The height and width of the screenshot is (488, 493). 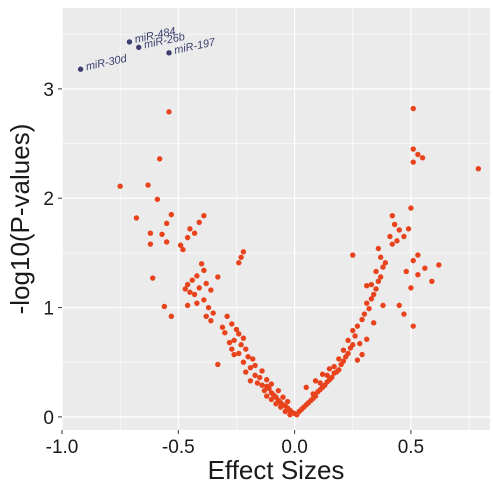 What do you see at coordinates (48, 309) in the screenshot?
I see `y-tick-label: 1` at bounding box center [48, 309].